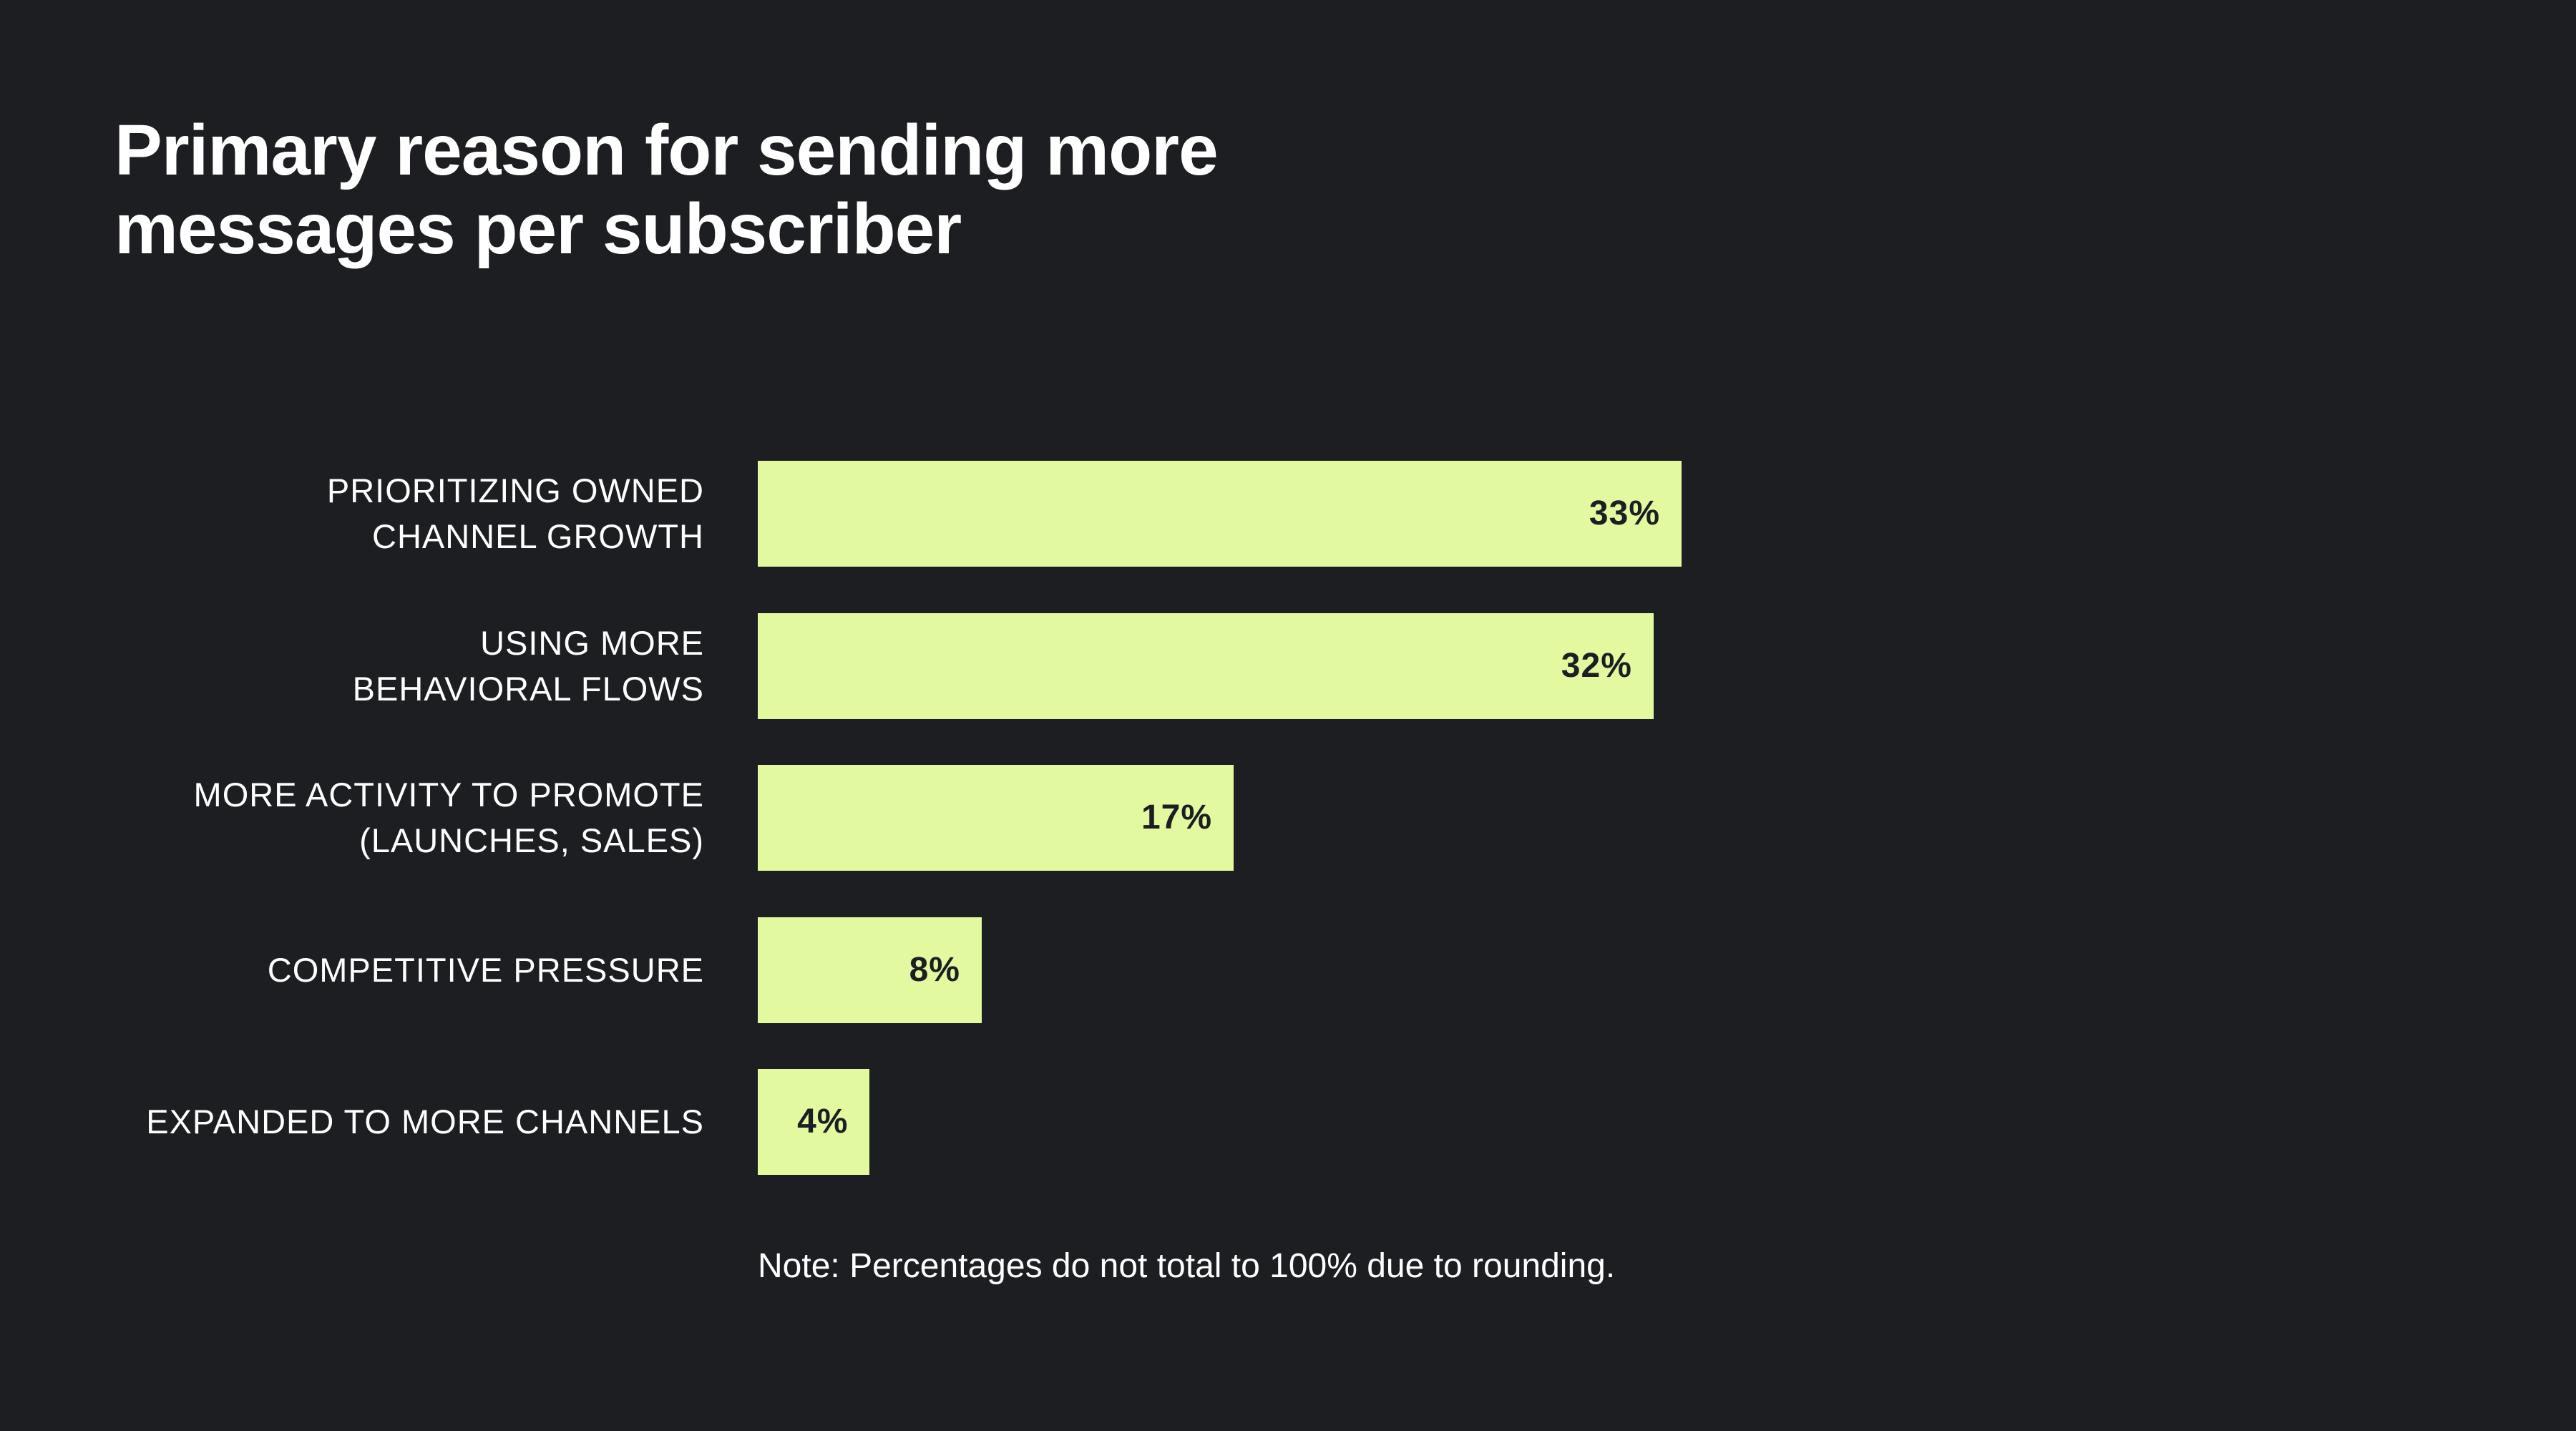 The width and height of the screenshot is (2576, 1431). Describe the element at coordinates (528, 688) in the screenshot. I see `category-label-line: BEHAVIORAL FLOWS` at that location.